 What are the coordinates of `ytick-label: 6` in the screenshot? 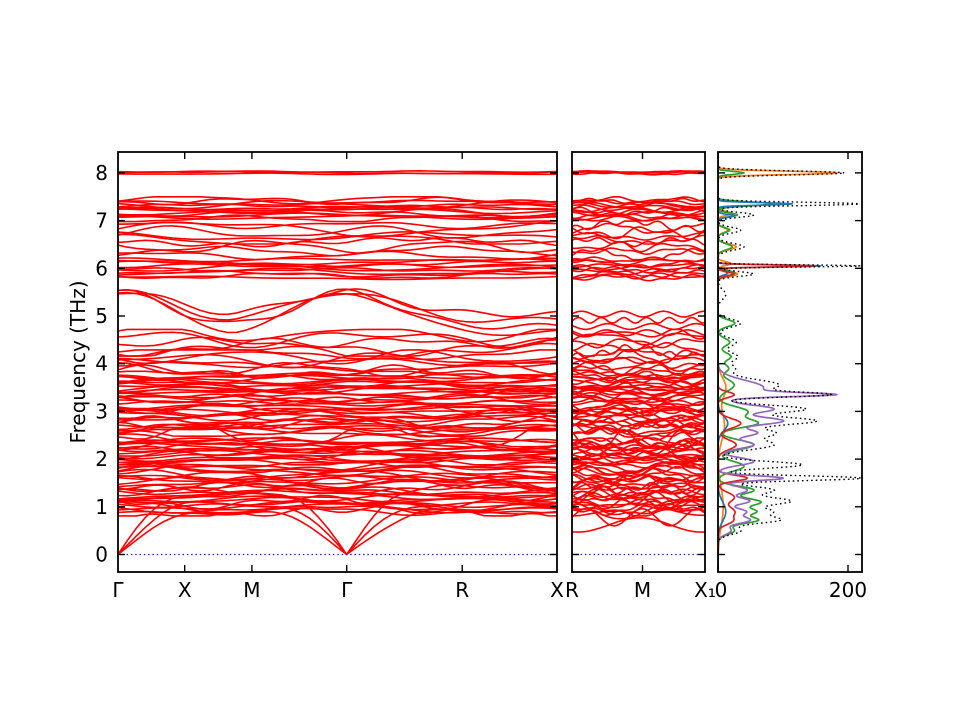 It's located at (101, 268).